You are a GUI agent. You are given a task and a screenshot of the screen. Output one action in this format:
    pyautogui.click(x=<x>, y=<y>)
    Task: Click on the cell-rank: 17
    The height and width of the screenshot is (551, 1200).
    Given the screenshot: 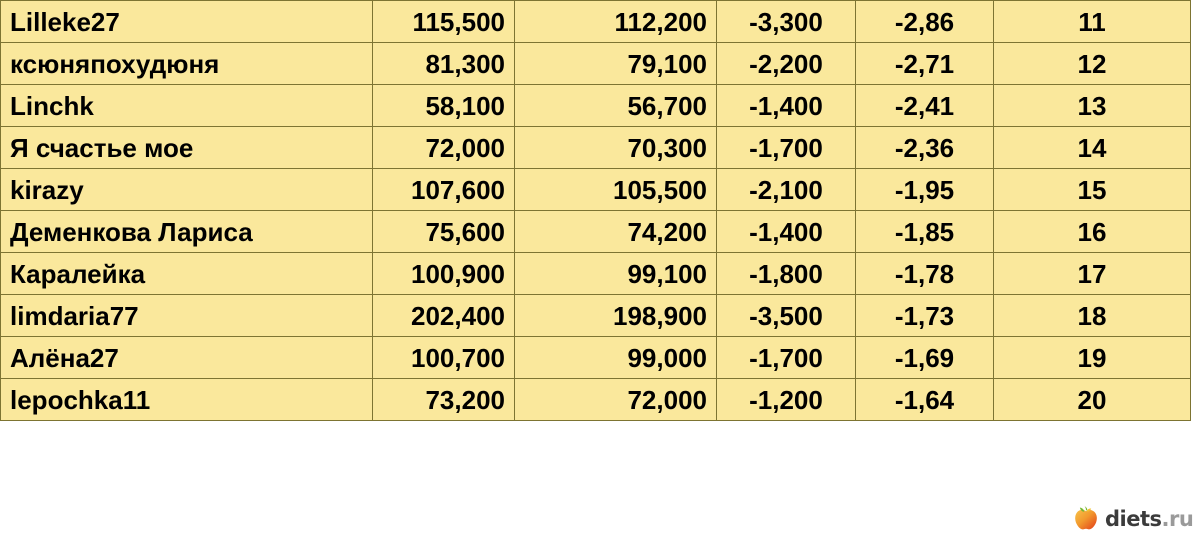 What is the action you would take?
    pyautogui.click(x=1092, y=273)
    